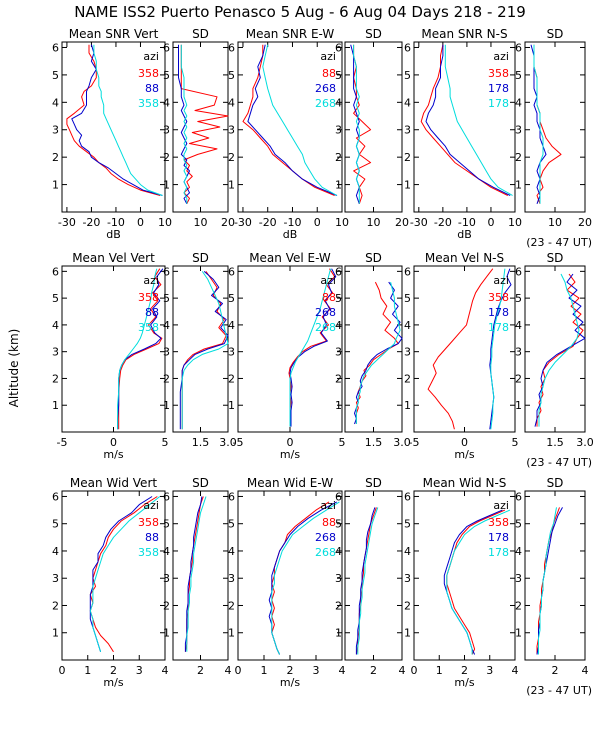  Describe the element at coordinates (268, 222) in the screenshot. I see `x-tick-label: -20` at that location.